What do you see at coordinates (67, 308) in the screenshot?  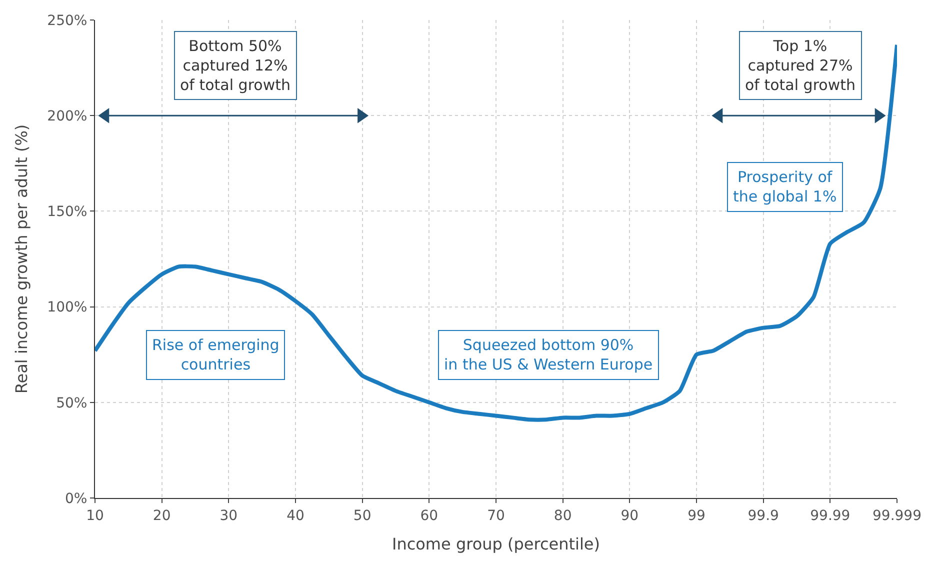 I see `y-tick-label: 100%` at bounding box center [67, 308].